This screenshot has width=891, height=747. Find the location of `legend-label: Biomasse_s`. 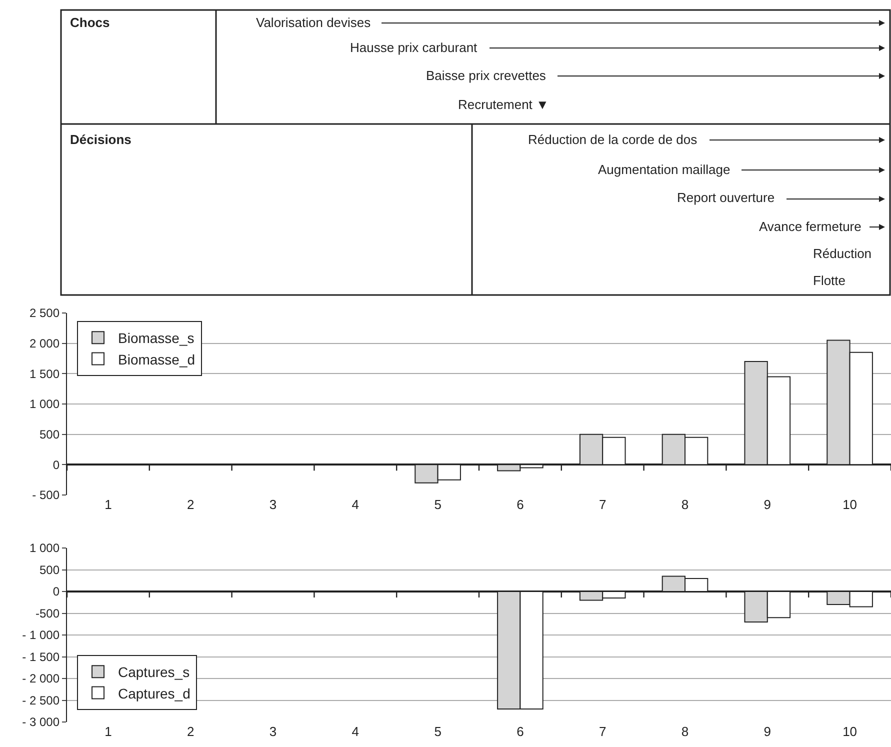

legend-label: Biomasse_s is located at coordinates (156, 338).